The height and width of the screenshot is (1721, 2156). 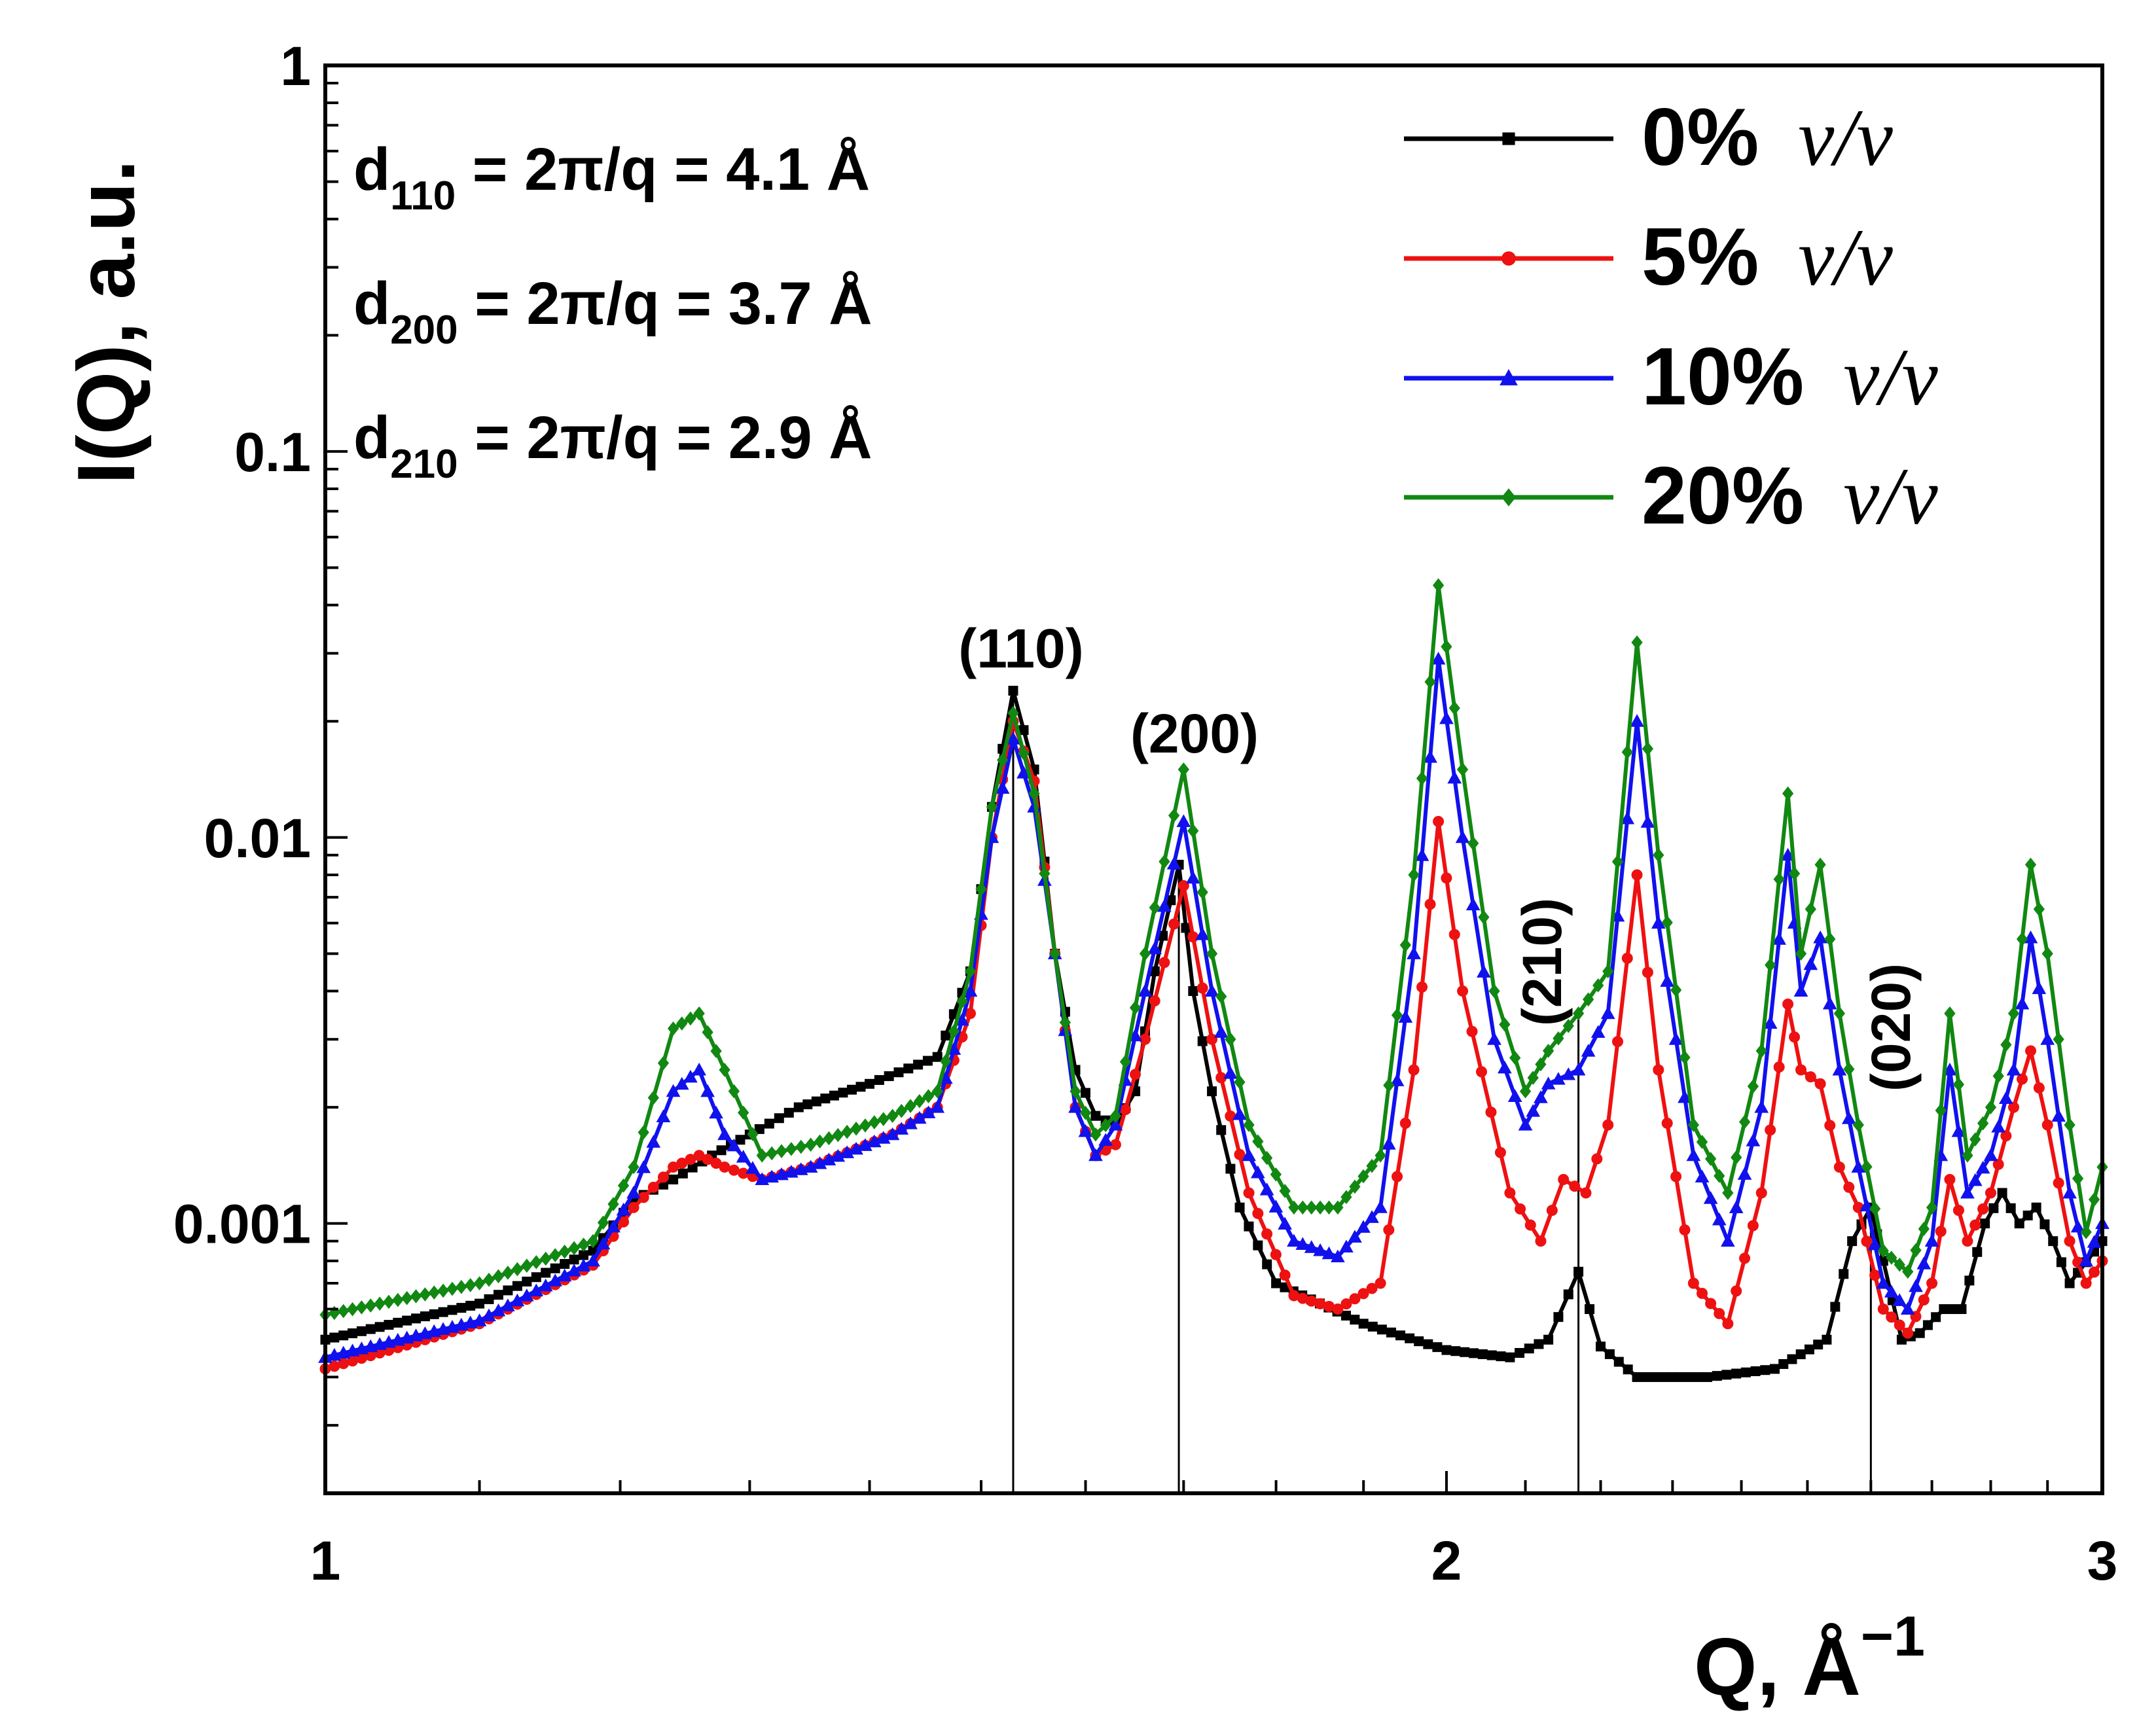 What do you see at coordinates (1446, 1560) in the screenshot?
I see `x-tick-label: 2` at bounding box center [1446, 1560].